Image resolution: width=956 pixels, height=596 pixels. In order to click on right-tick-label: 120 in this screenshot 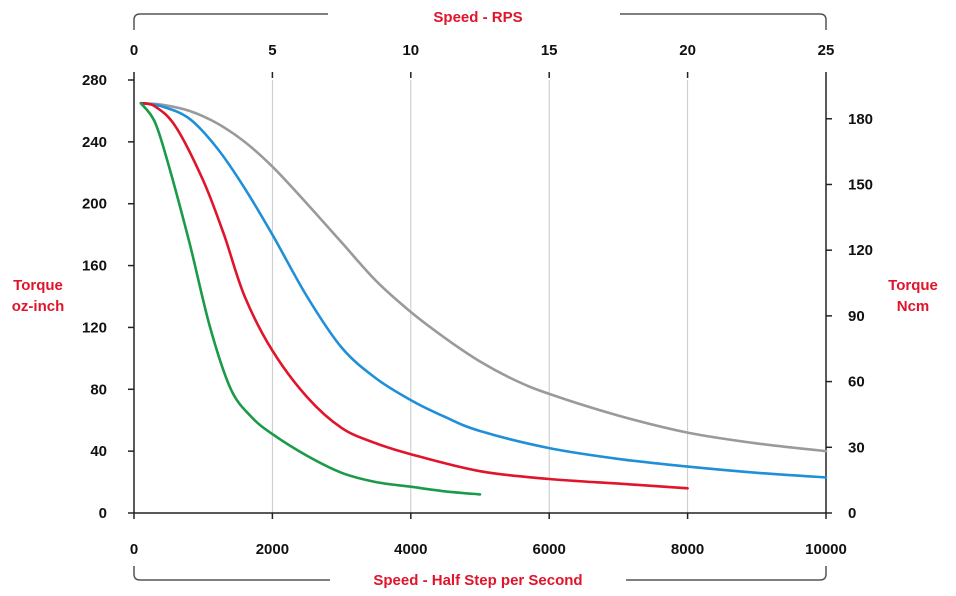, I will do `click(860, 250)`.